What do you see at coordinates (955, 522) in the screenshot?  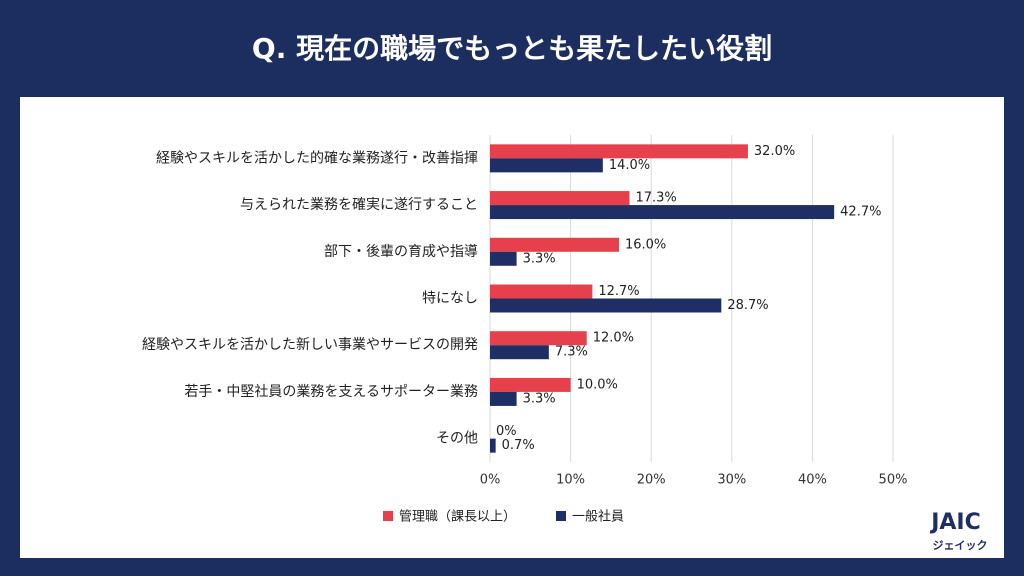 I see `logo-text: JAIC` at bounding box center [955, 522].